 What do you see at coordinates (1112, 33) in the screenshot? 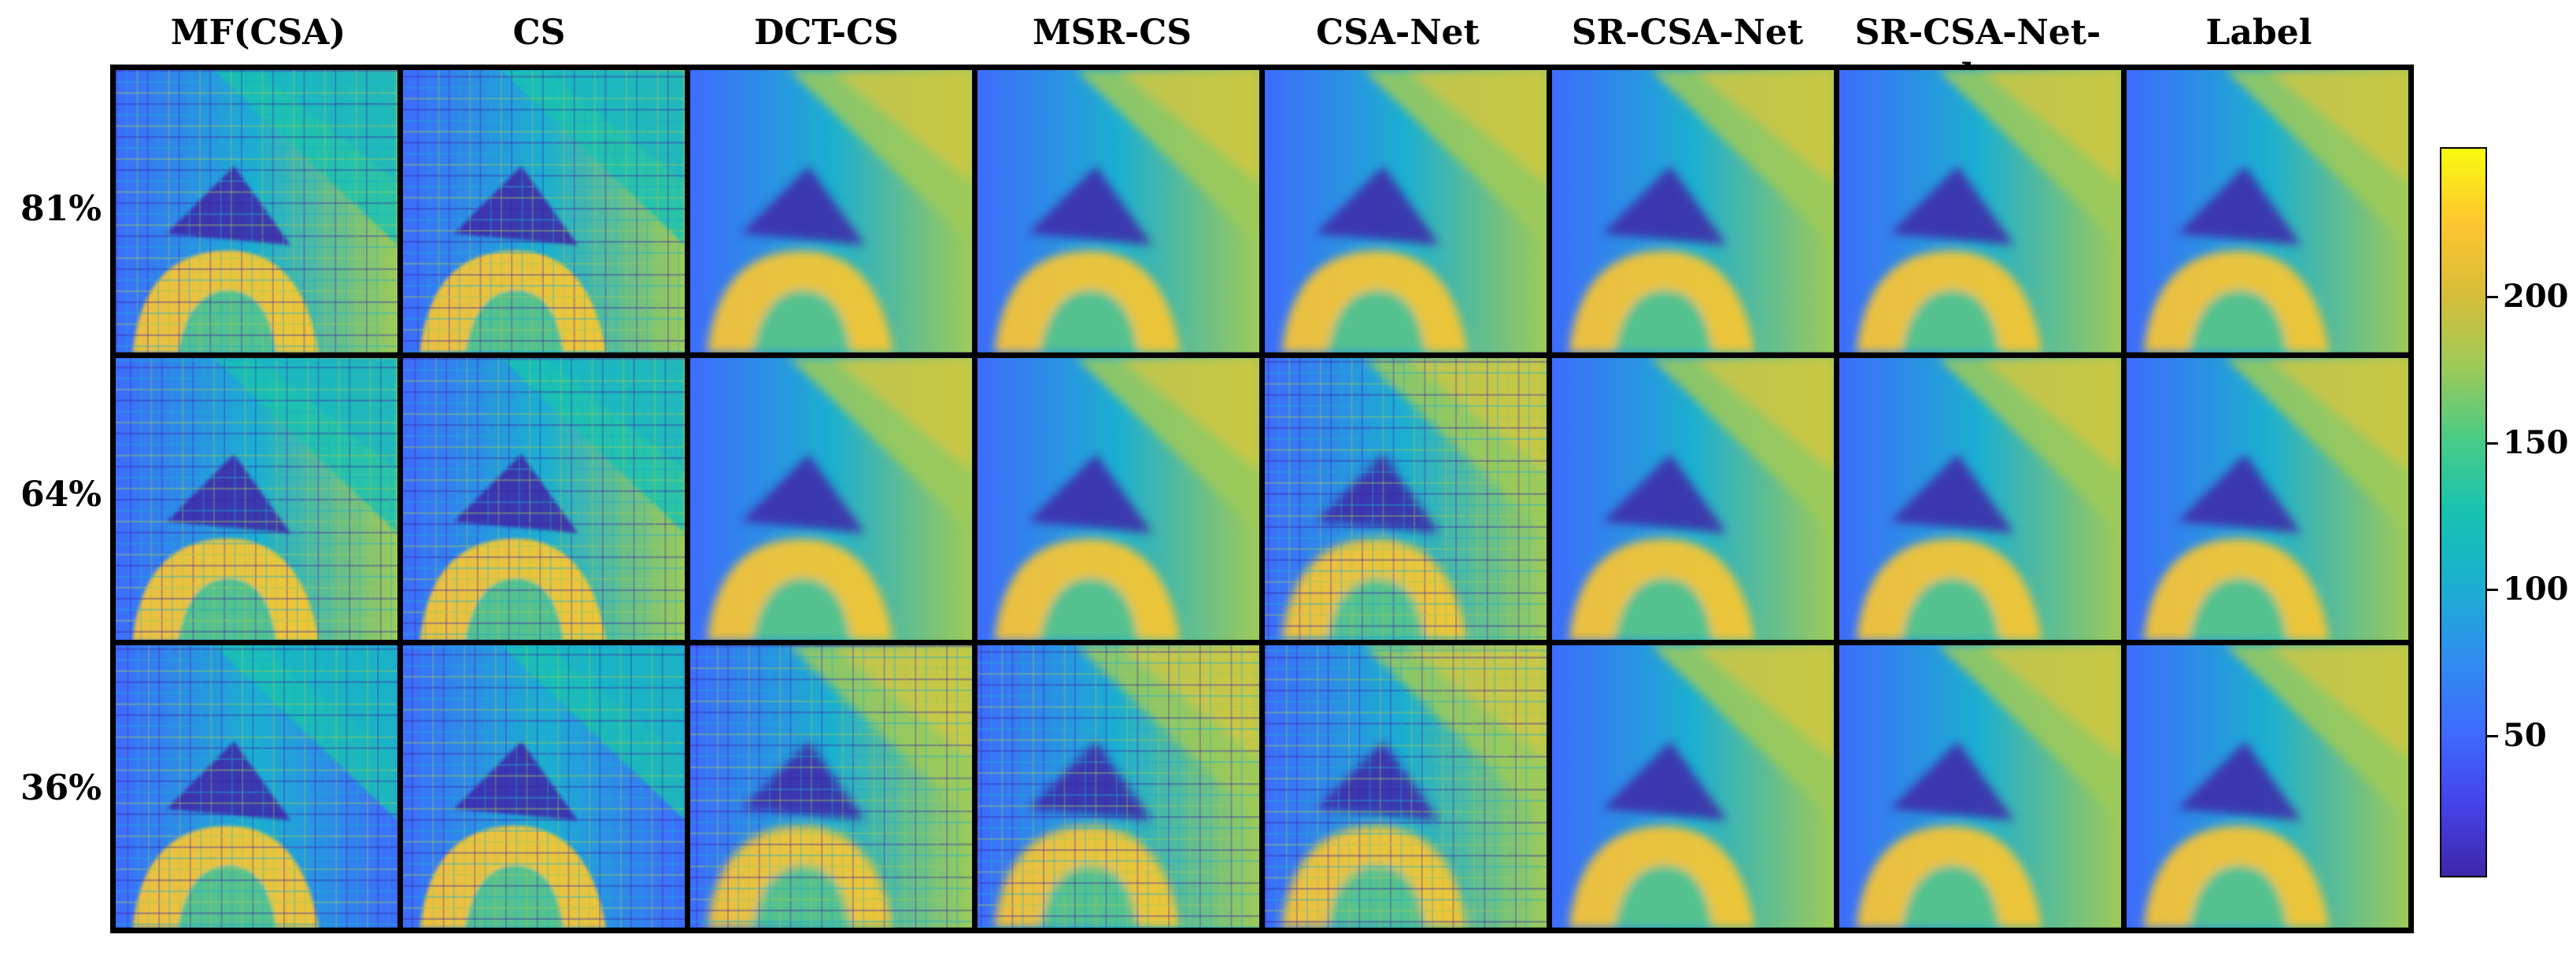
I see `column-header-msr-cs: MSR-CS` at bounding box center [1112, 33].